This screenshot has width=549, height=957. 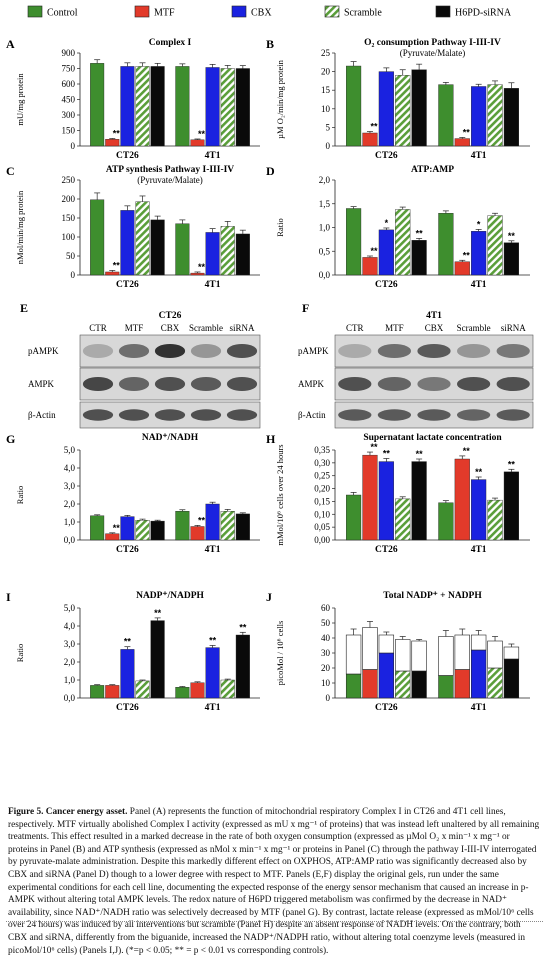 What do you see at coordinates (280, 494) in the screenshot?
I see `y-axis-label: mMol/10⁶ cells over 24 hours` at bounding box center [280, 494].